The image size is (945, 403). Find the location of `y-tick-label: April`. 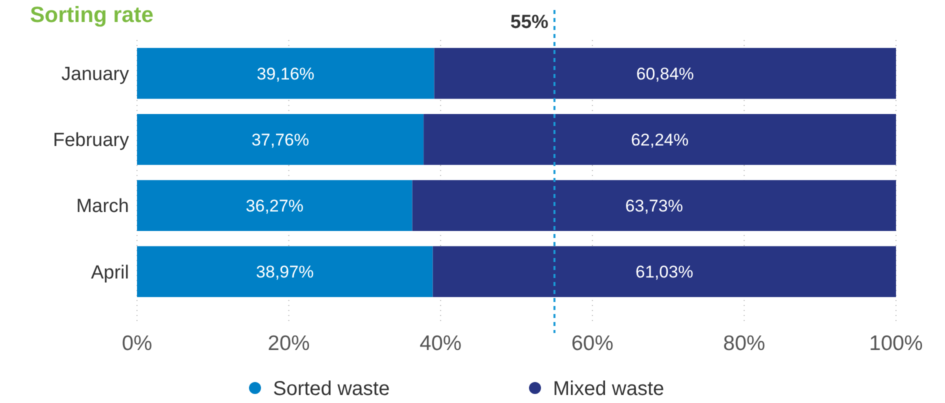

y-tick-label: April is located at coordinates (109, 273).